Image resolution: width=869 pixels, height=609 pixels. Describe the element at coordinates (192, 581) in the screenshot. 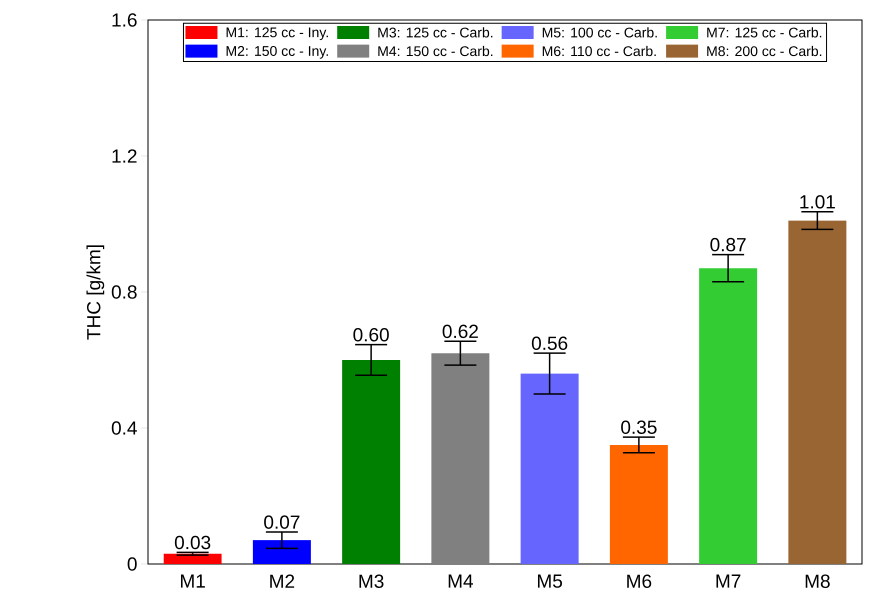

I see `x-tick-label: M1` at that location.